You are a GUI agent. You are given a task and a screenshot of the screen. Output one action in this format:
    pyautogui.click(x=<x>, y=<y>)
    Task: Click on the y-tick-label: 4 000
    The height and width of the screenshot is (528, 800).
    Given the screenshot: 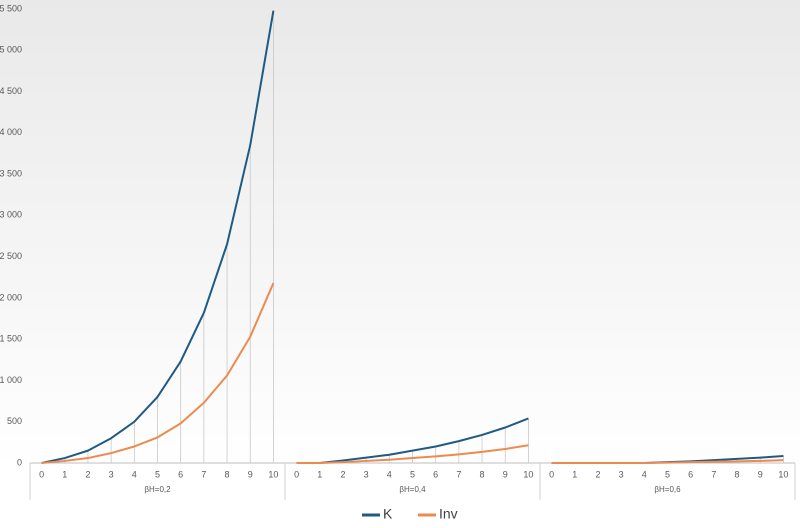 What is the action you would take?
    pyautogui.click(x=11, y=132)
    